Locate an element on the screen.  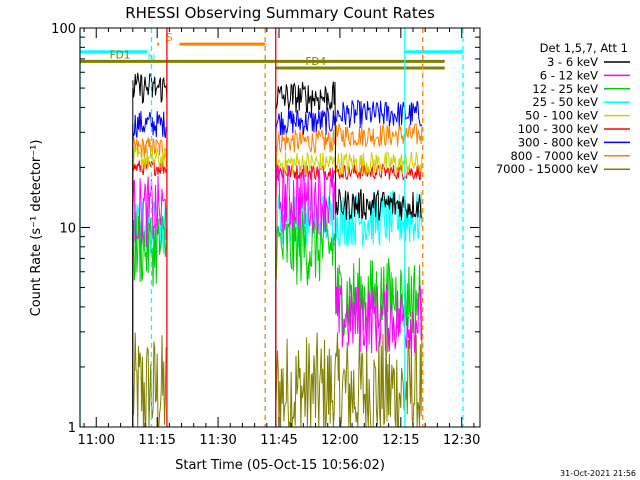
flag-bars-layer: NSFD1FD4 is located at coordinates (271, 51).